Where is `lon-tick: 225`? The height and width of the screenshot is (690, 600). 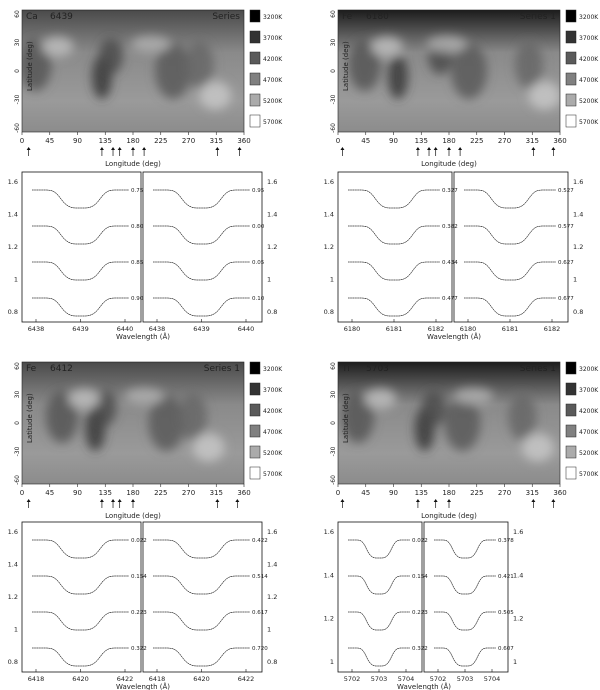
lon-tick: 225 is located at coordinates (476, 493).